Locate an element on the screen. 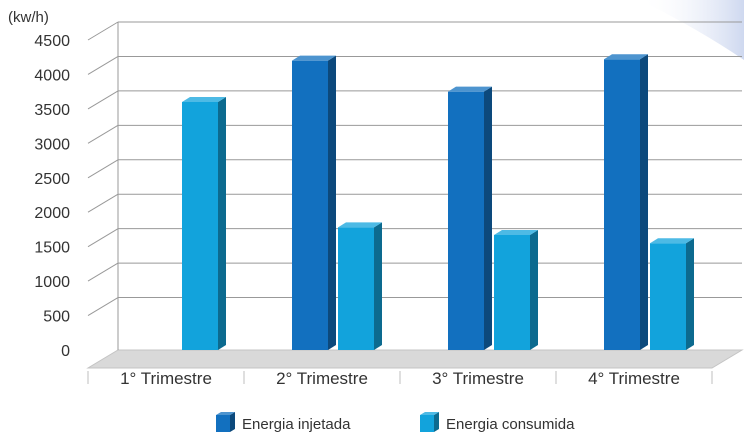 This screenshot has width=744, height=438. y-tick-label: 4000 is located at coordinates (52, 75).